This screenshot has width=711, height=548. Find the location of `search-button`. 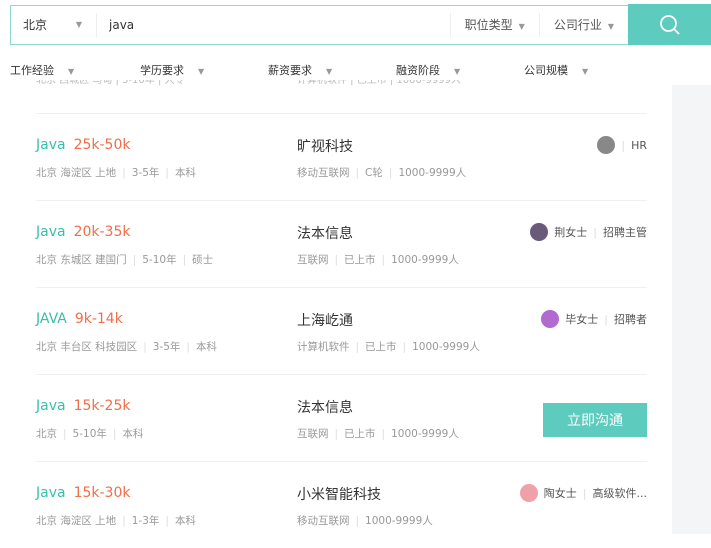

search-button is located at coordinates (669, 24).